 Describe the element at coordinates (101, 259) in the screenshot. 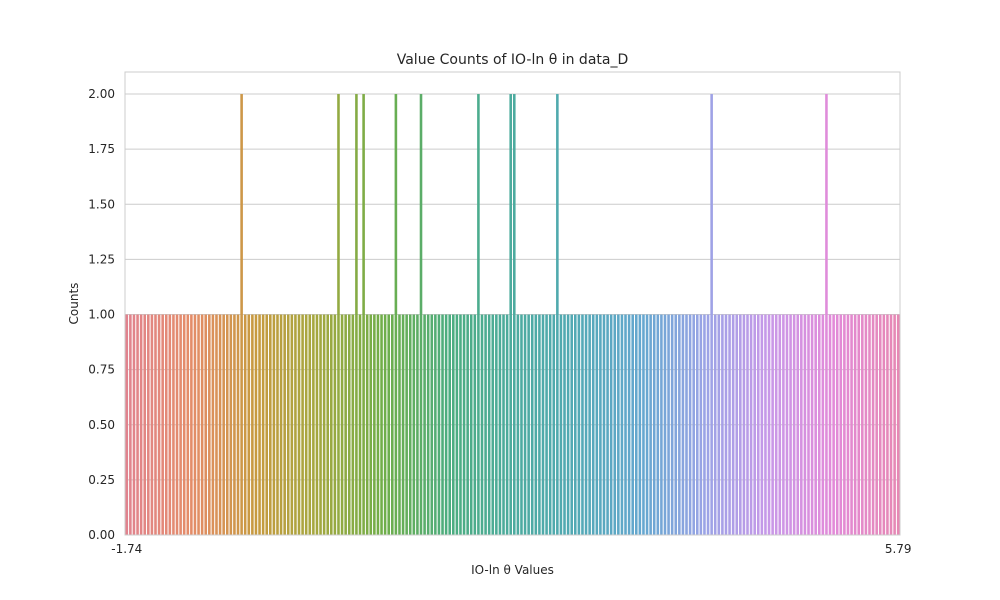

I see `y-tick-label: 1.25` at that location.